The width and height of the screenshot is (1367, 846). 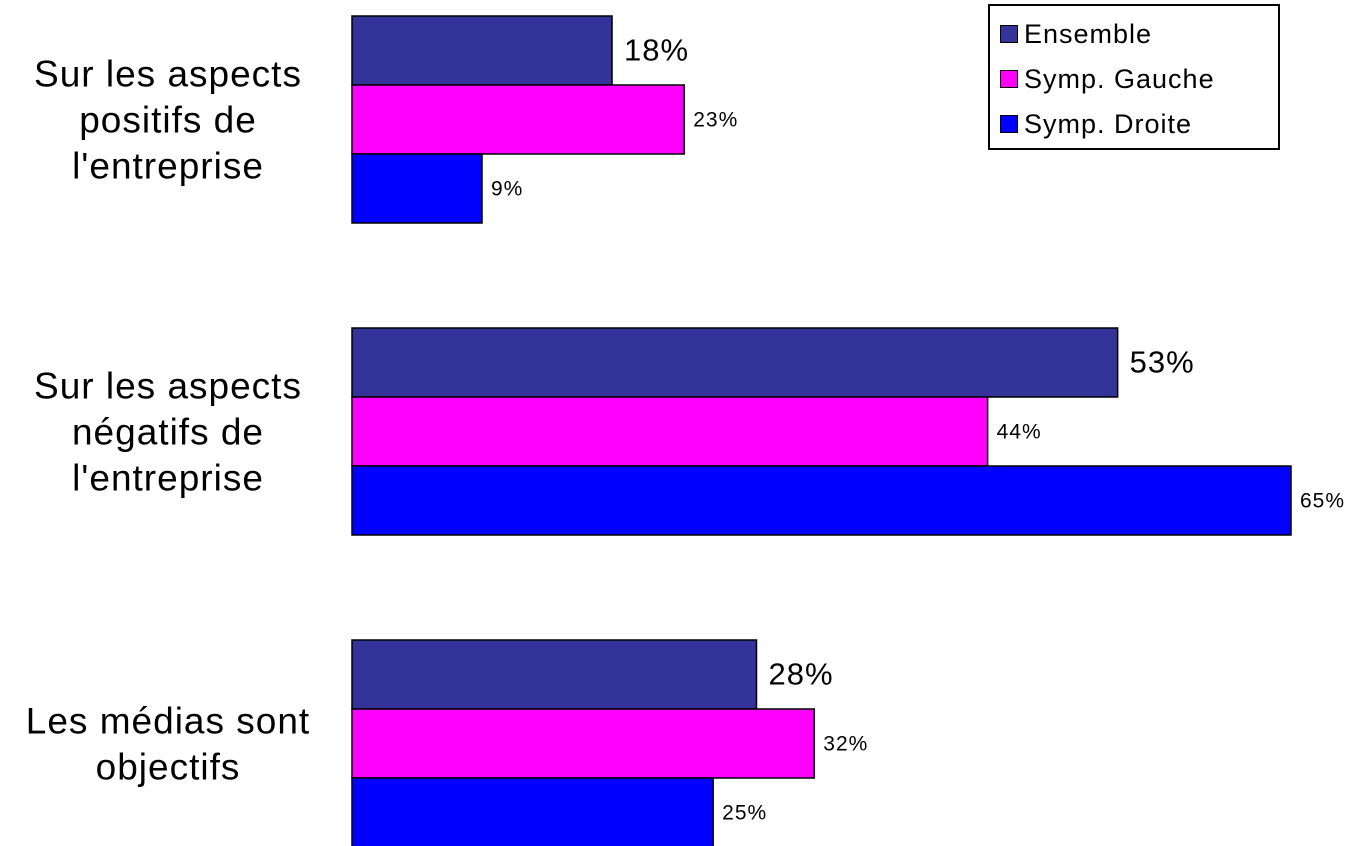 I want to click on legend-item-ensemble: Ensemble, so click(x=1076, y=34).